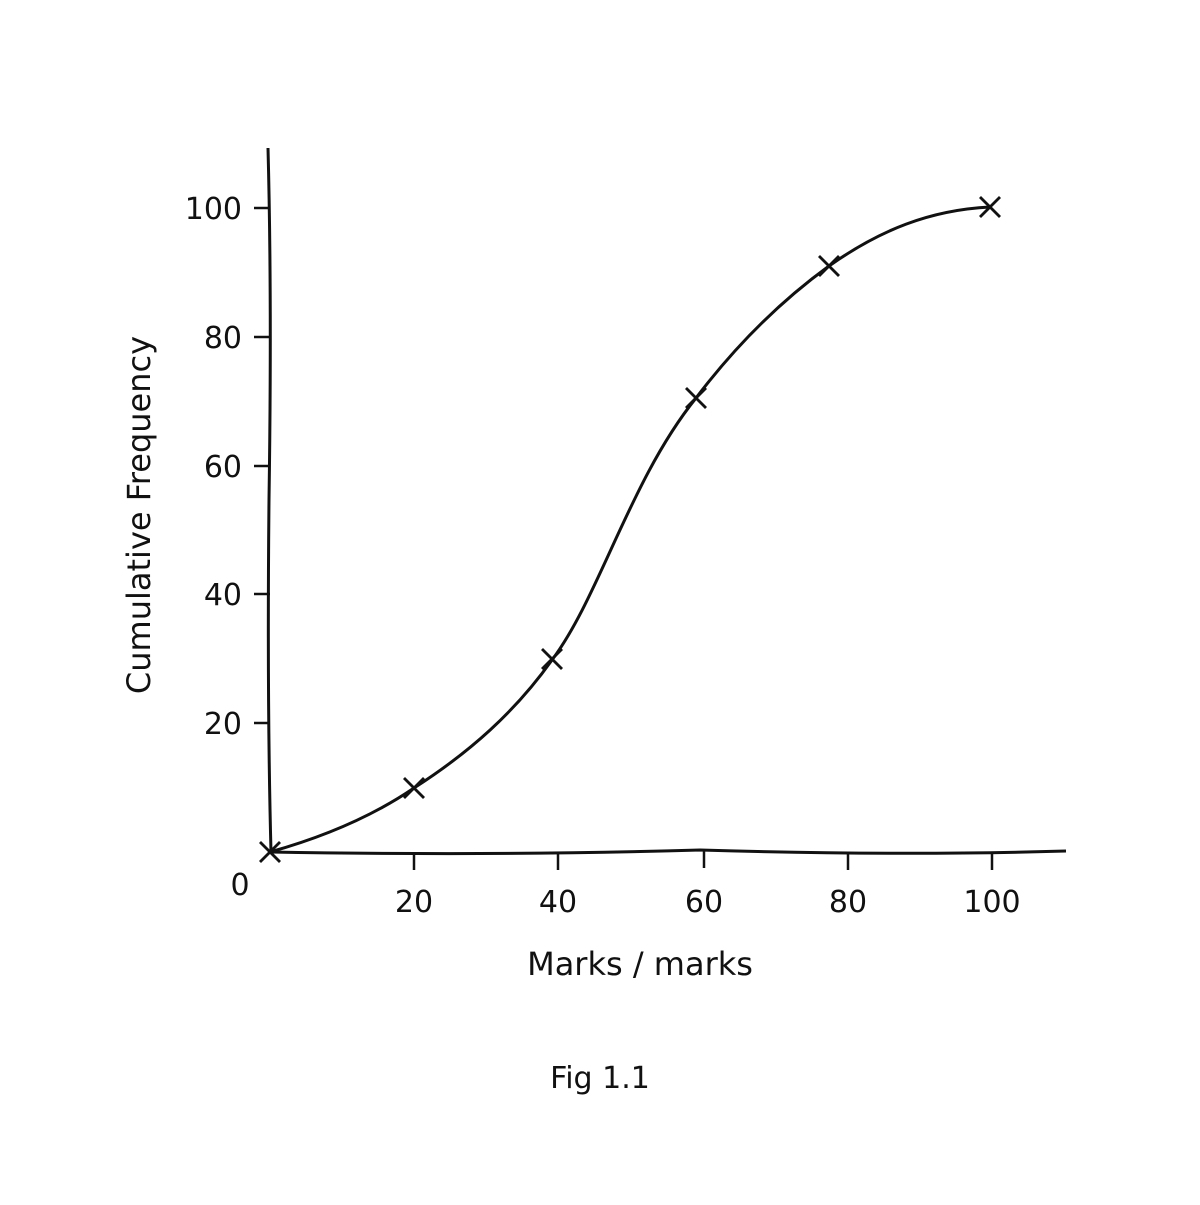  I want to click on x-tick-label-80: 80, so click(848, 902).